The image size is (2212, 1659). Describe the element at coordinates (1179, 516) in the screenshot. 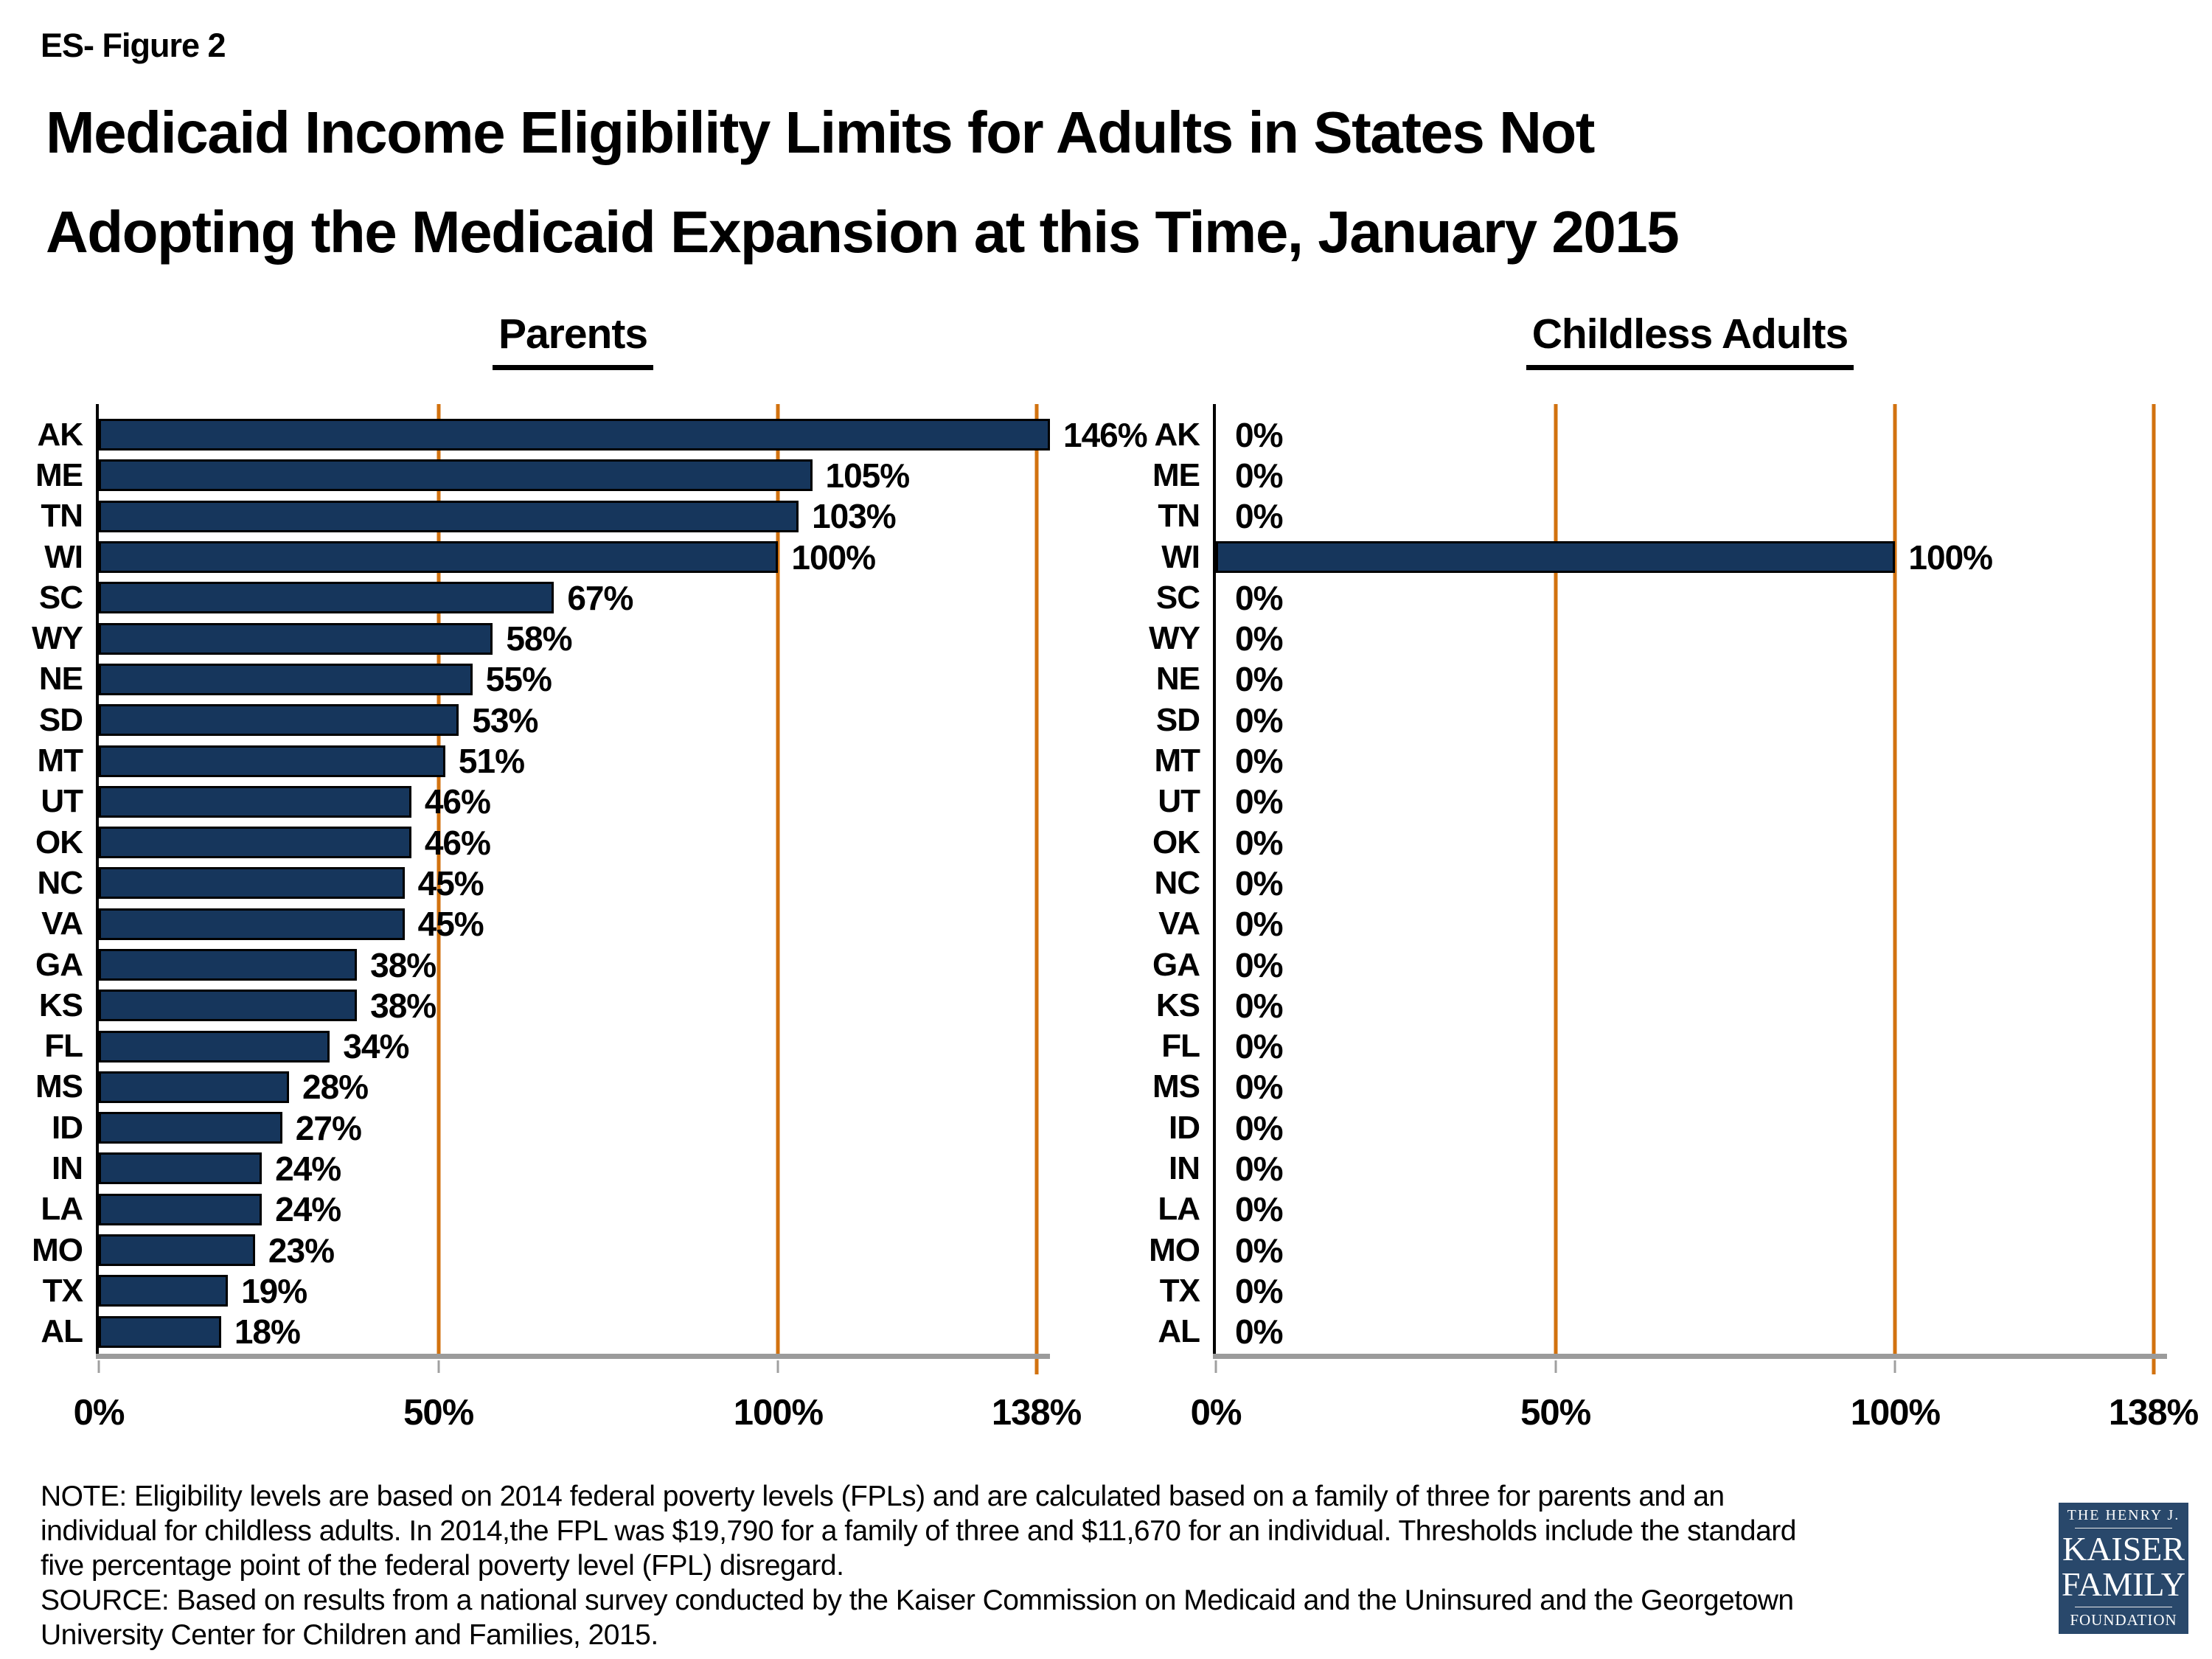

I see `state-label-tn: TN` at that location.